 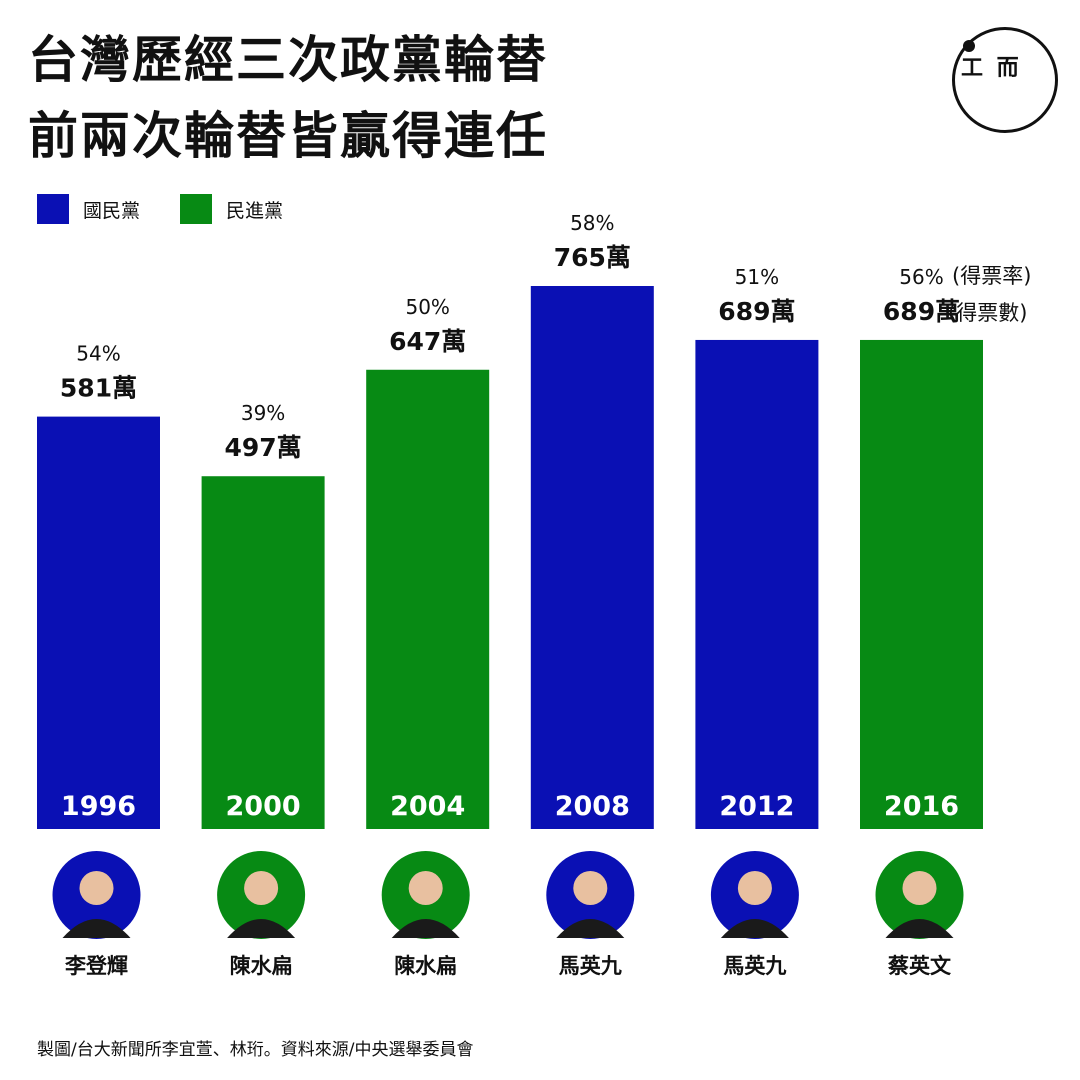 I want to click on percent-label: 39%, so click(x=263, y=413).